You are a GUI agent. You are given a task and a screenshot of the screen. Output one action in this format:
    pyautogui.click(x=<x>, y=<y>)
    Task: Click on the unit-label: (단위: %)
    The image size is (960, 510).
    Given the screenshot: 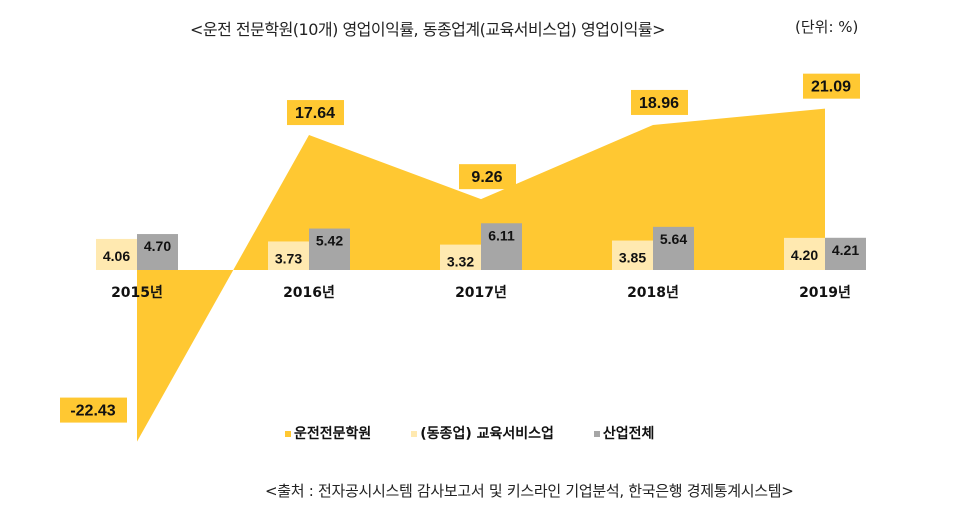 What is the action you would take?
    pyautogui.click(x=827, y=27)
    